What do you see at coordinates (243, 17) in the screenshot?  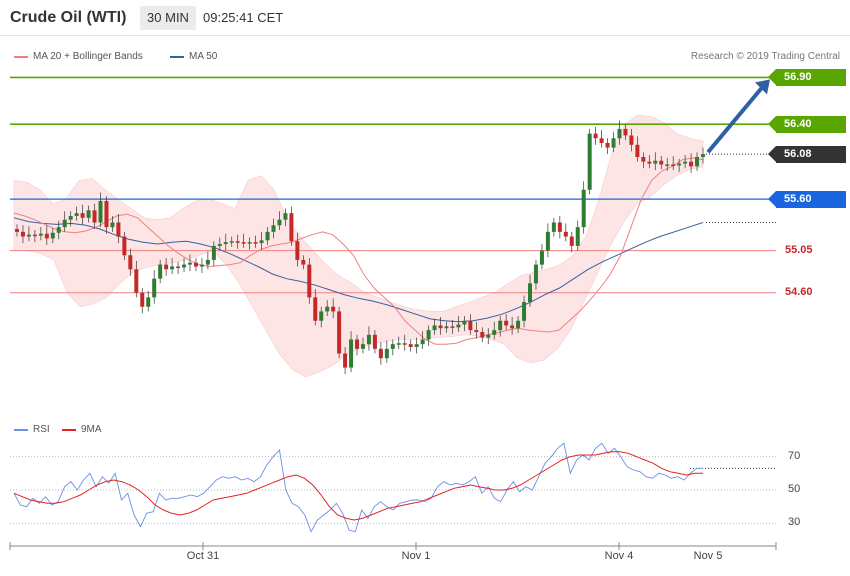 I see `timestamp: 09:25:41 CET` at bounding box center [243, 17].